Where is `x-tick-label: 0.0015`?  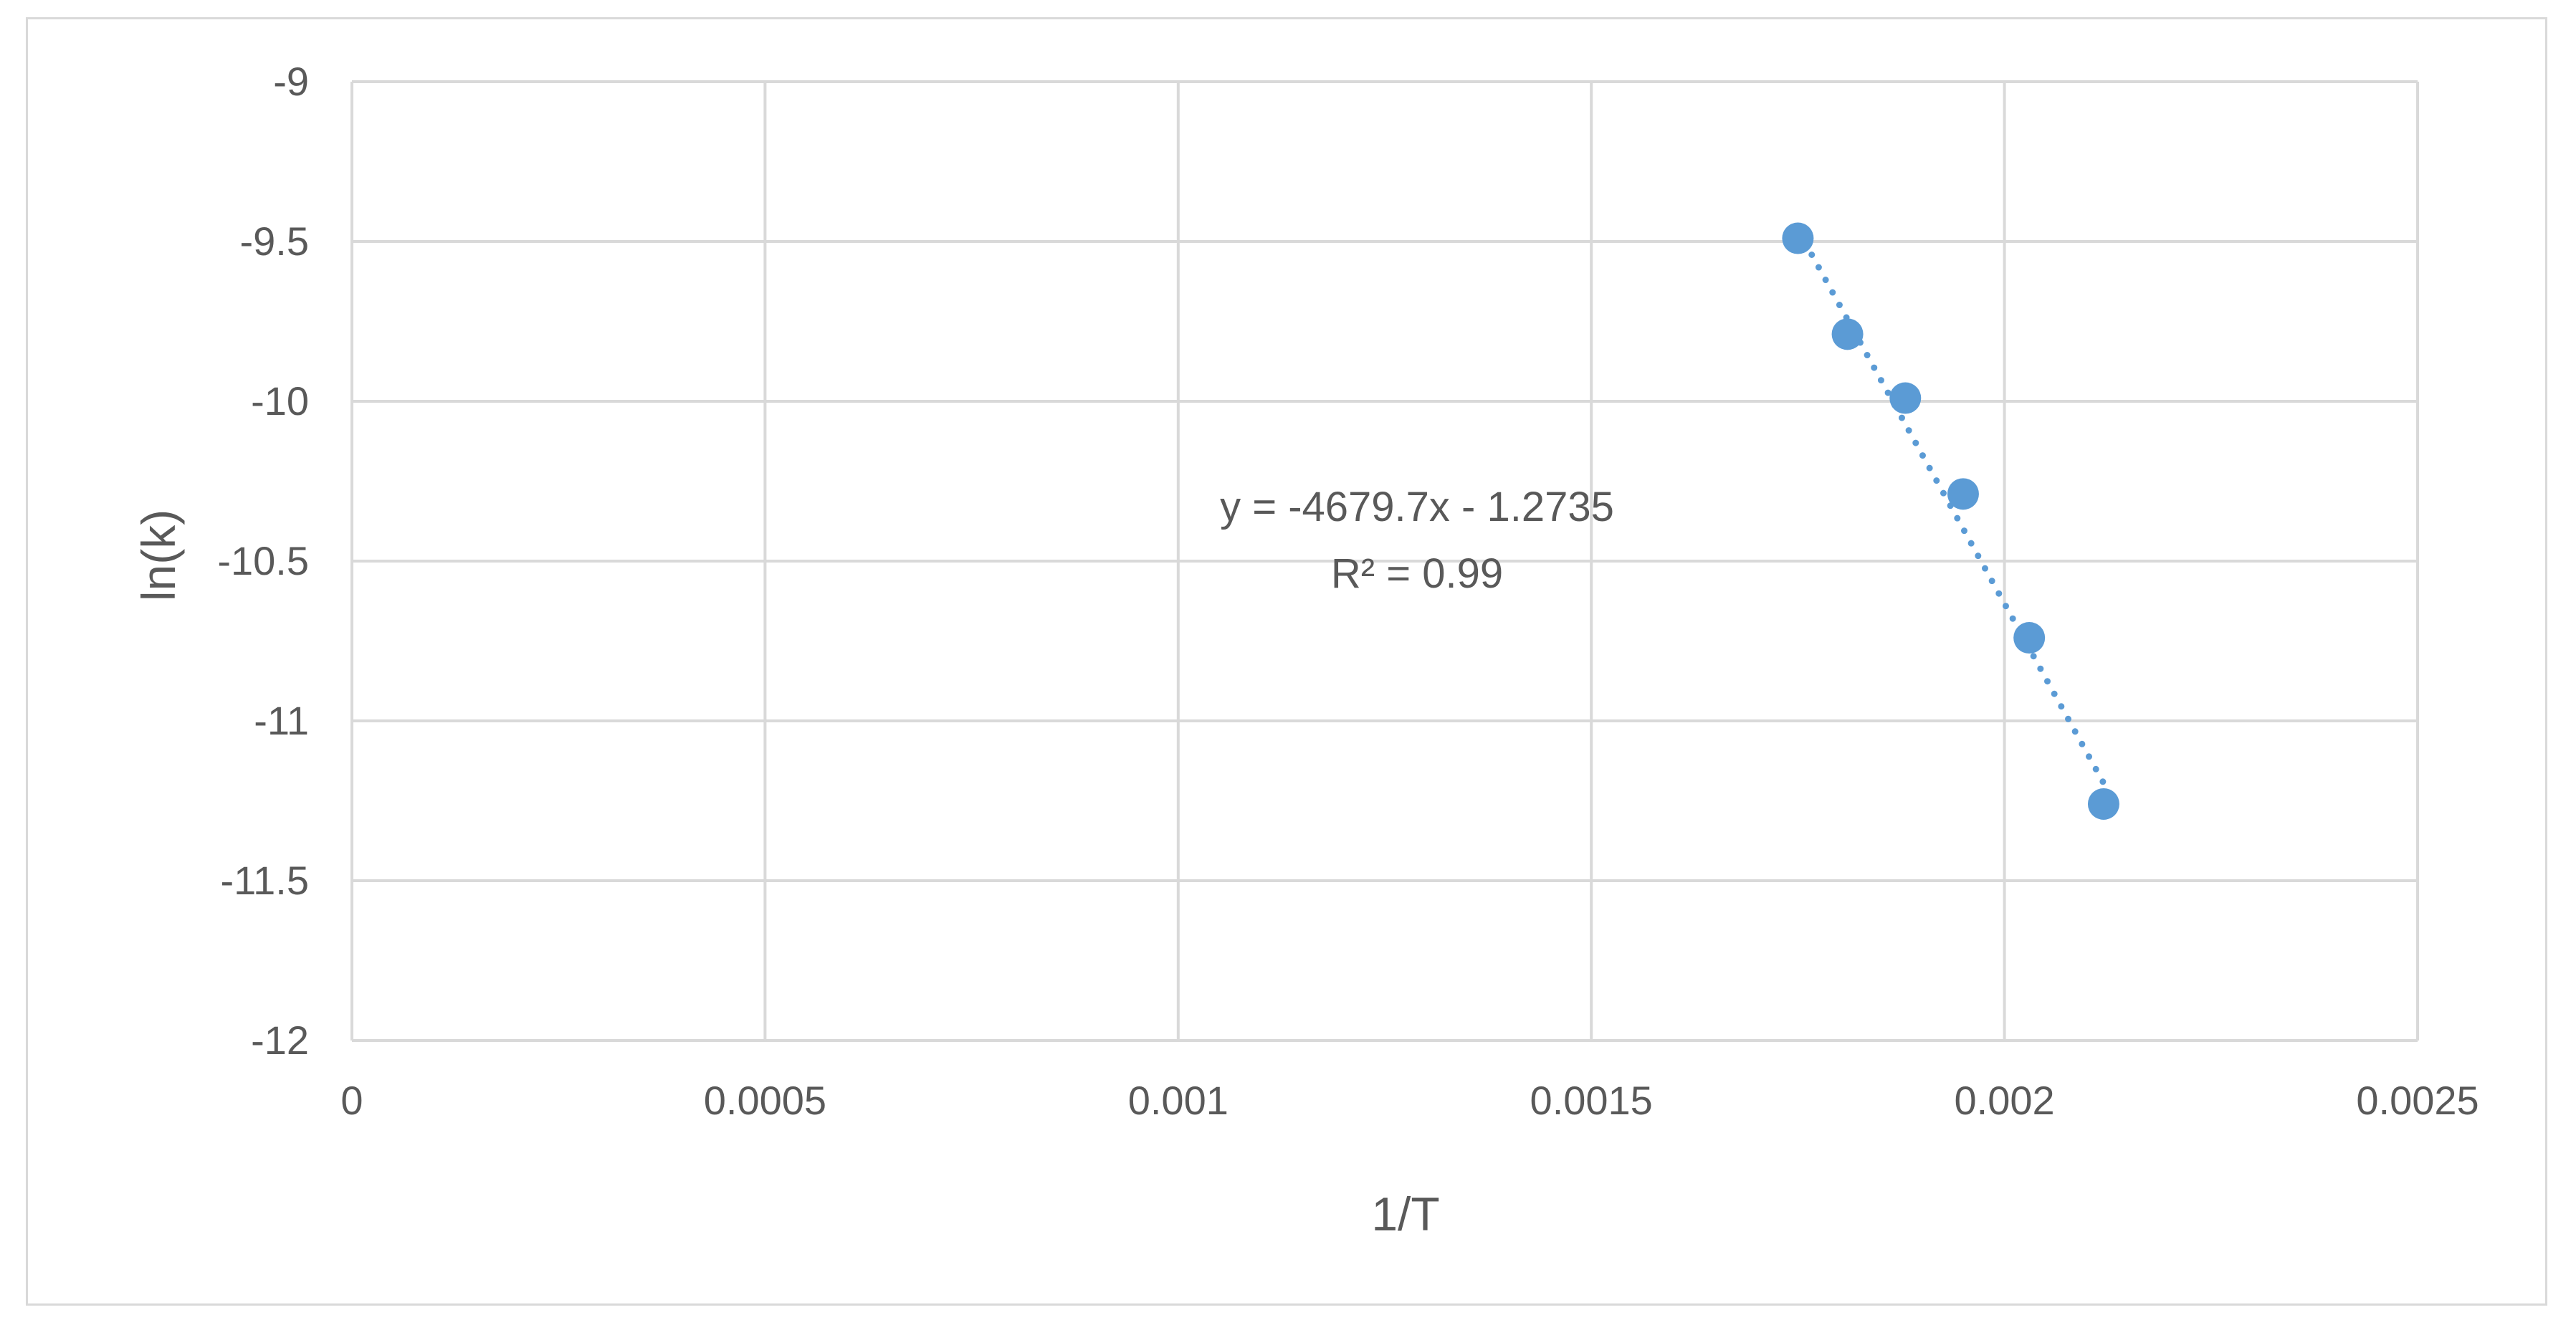
x-tick-label: 0.0015 is located at coordinates (1591, 1100).